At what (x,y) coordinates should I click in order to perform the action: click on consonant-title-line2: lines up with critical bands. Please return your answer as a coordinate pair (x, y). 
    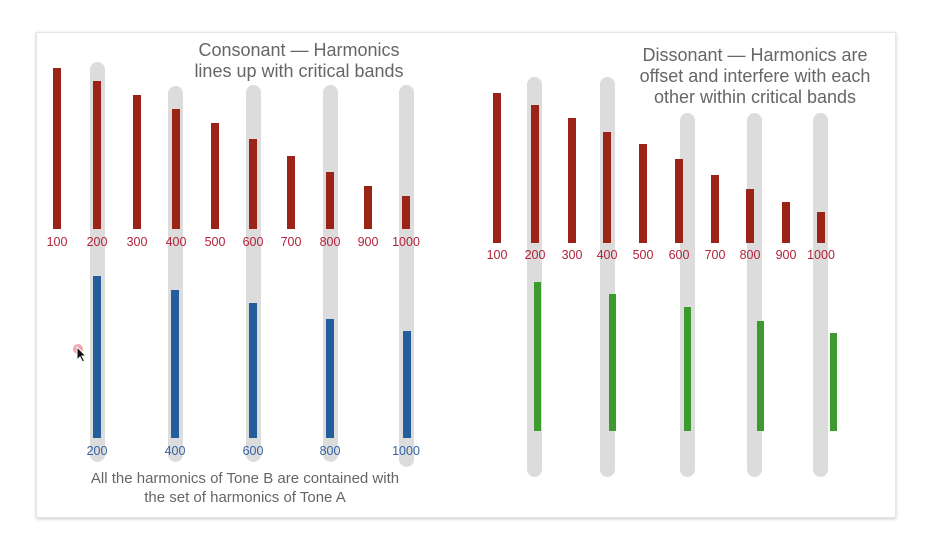
    Looking at the image, I should click on (299, 71).